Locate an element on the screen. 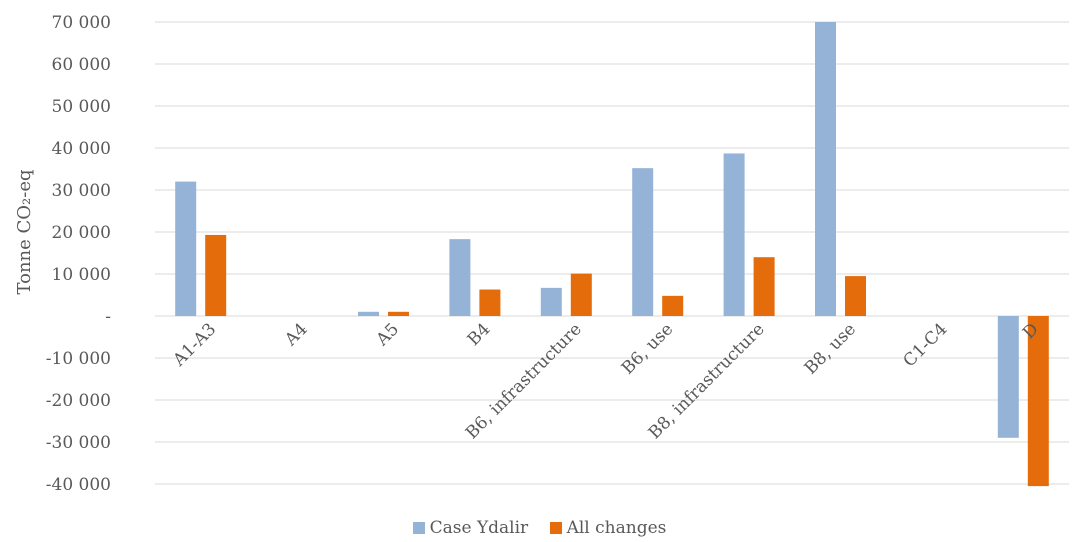  legend-swatch-all-changes is located at coordinates (555, 528).